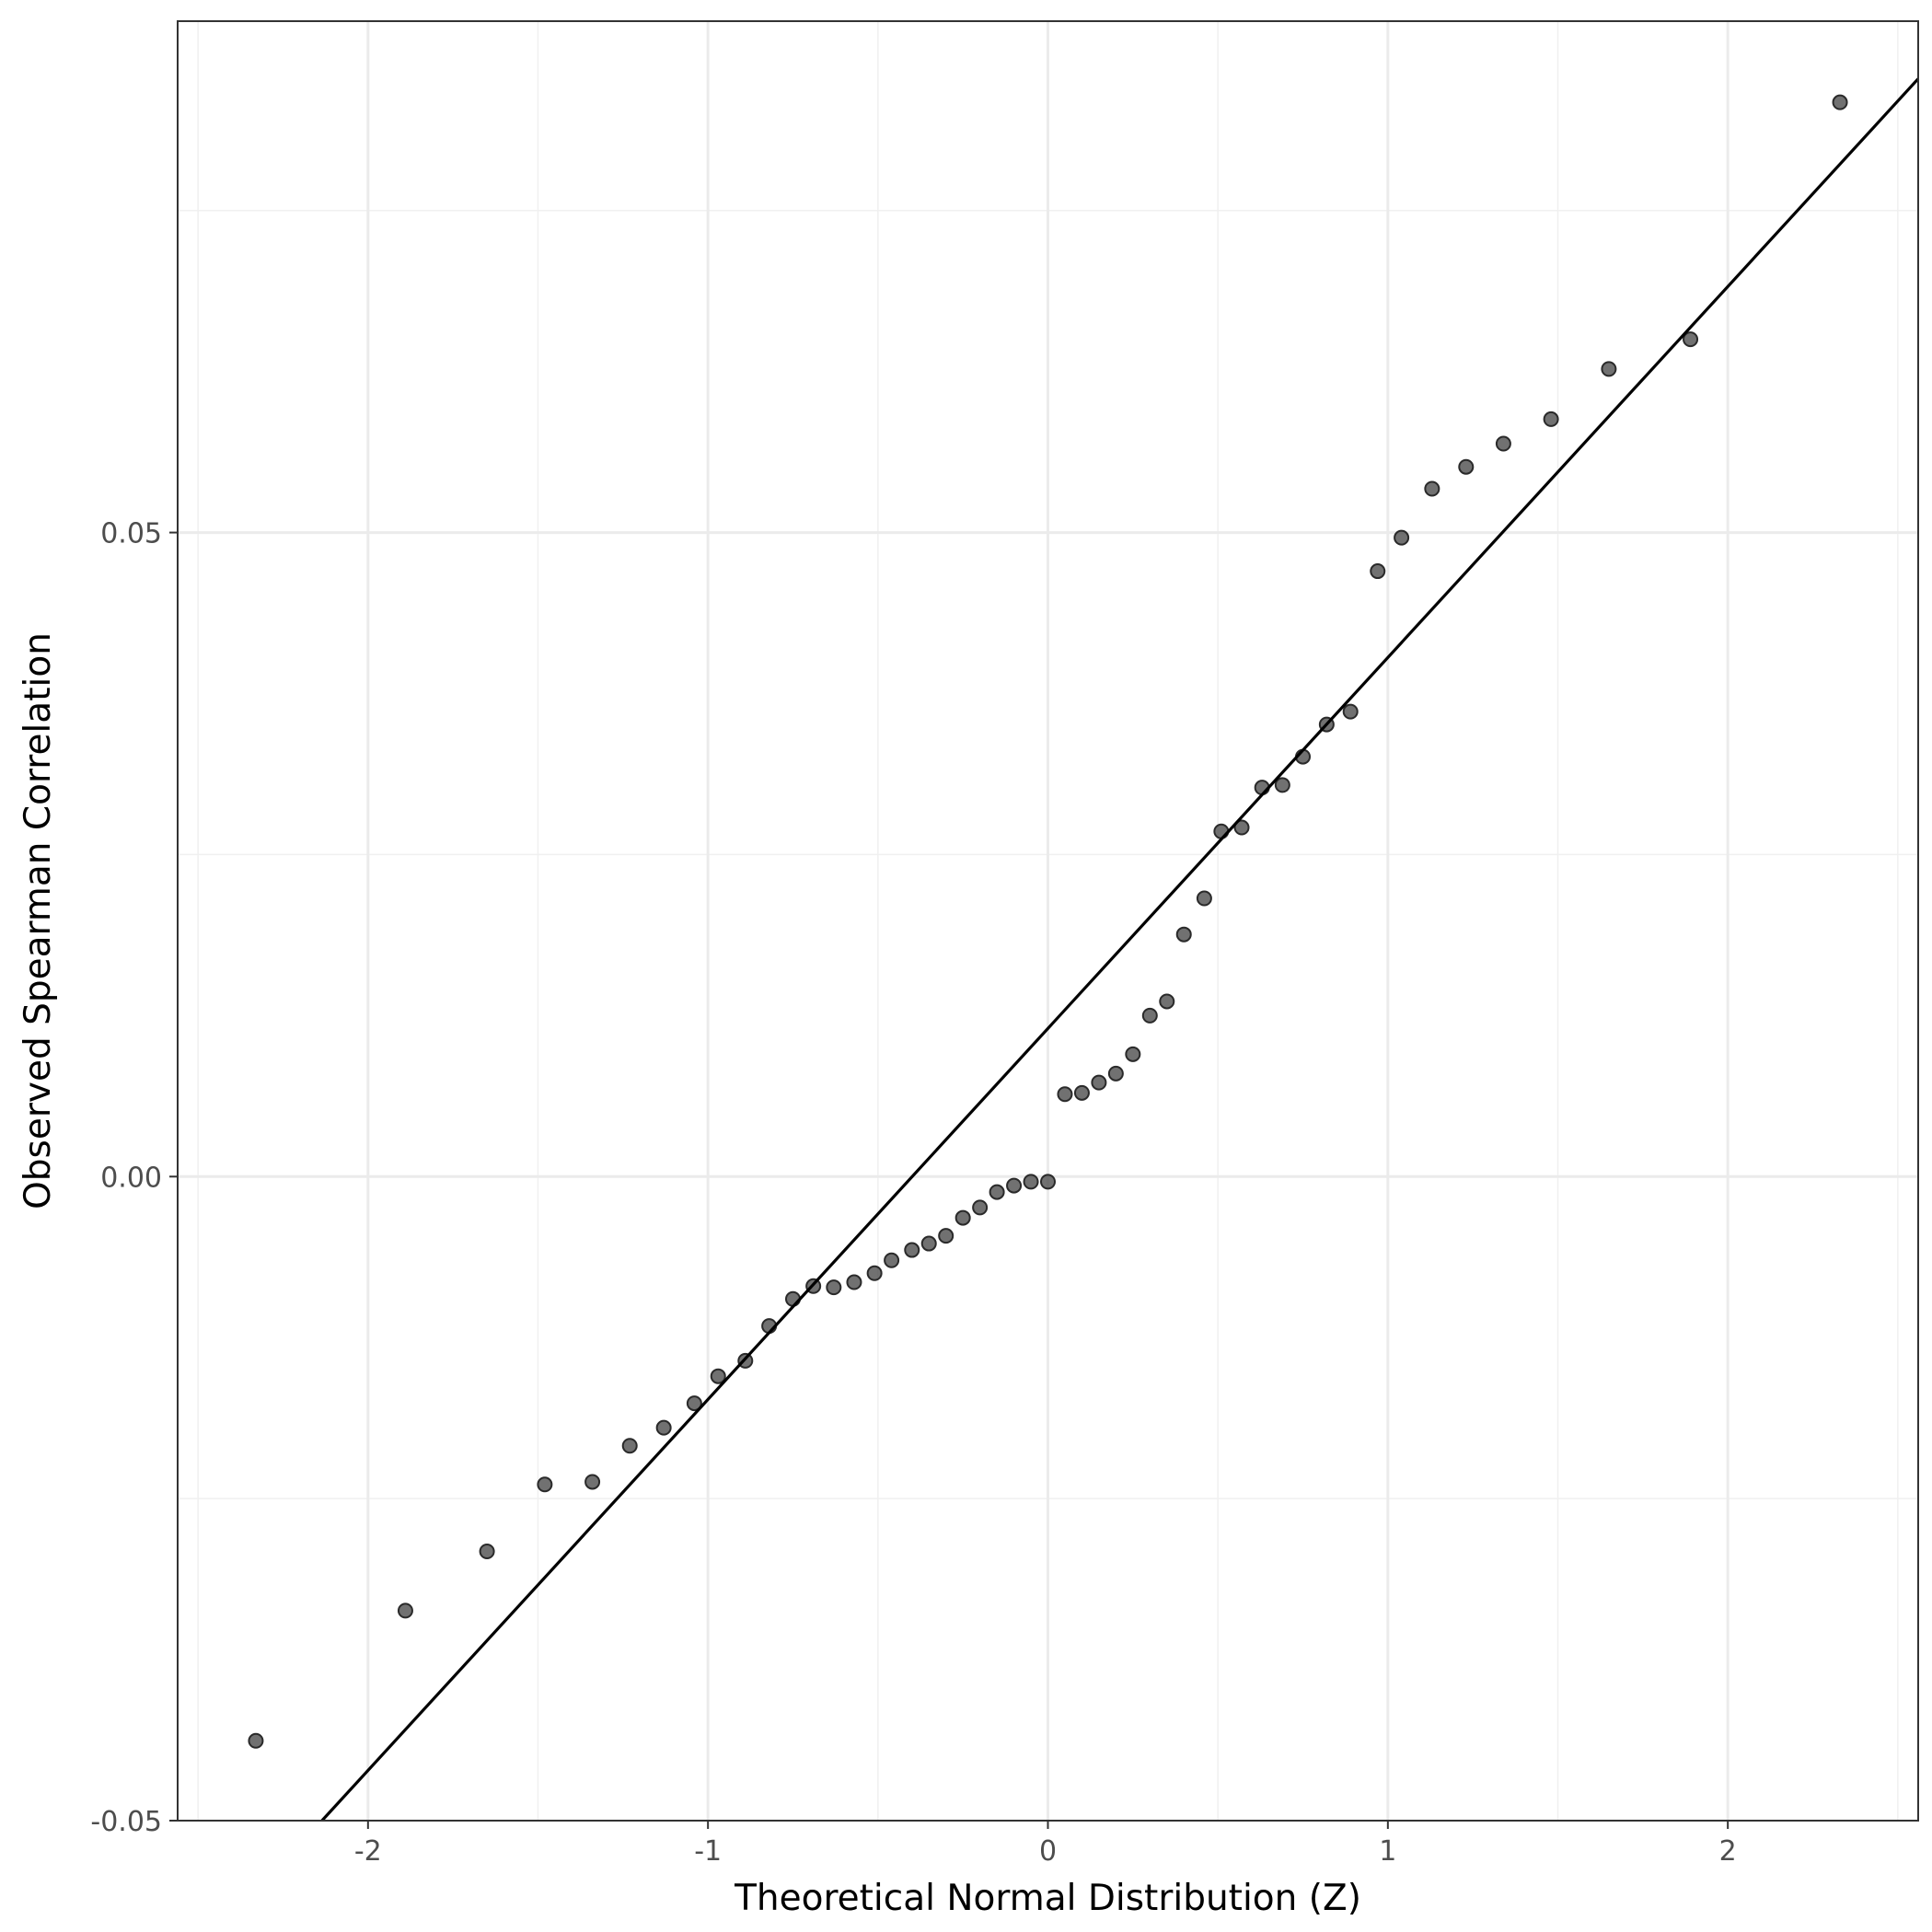  I want to click on x-tick-label: 0, so click(1048, 1852).